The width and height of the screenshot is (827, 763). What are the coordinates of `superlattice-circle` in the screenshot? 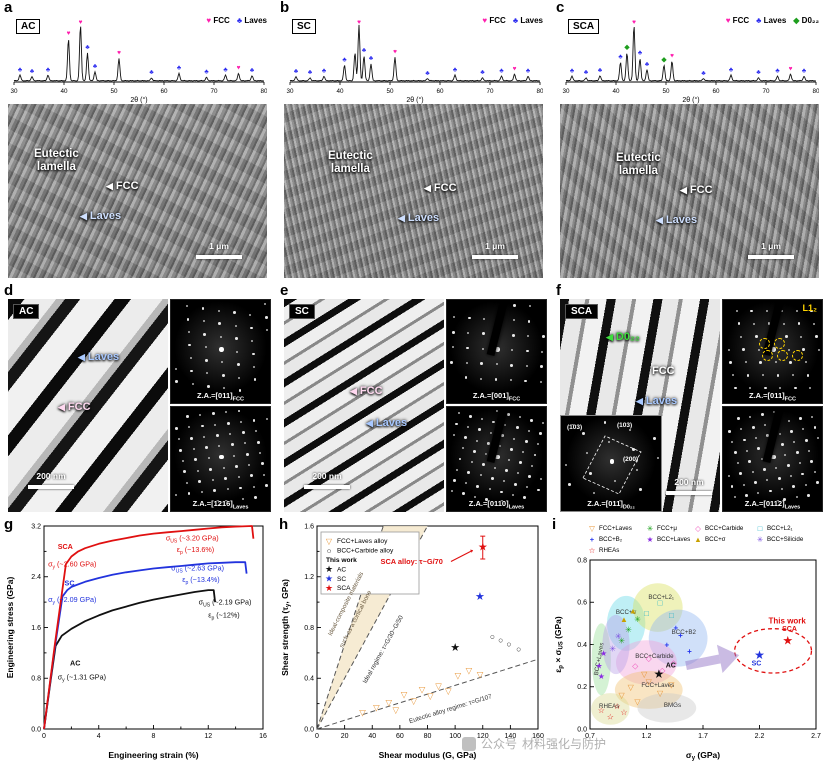 It's located at (782, 356).